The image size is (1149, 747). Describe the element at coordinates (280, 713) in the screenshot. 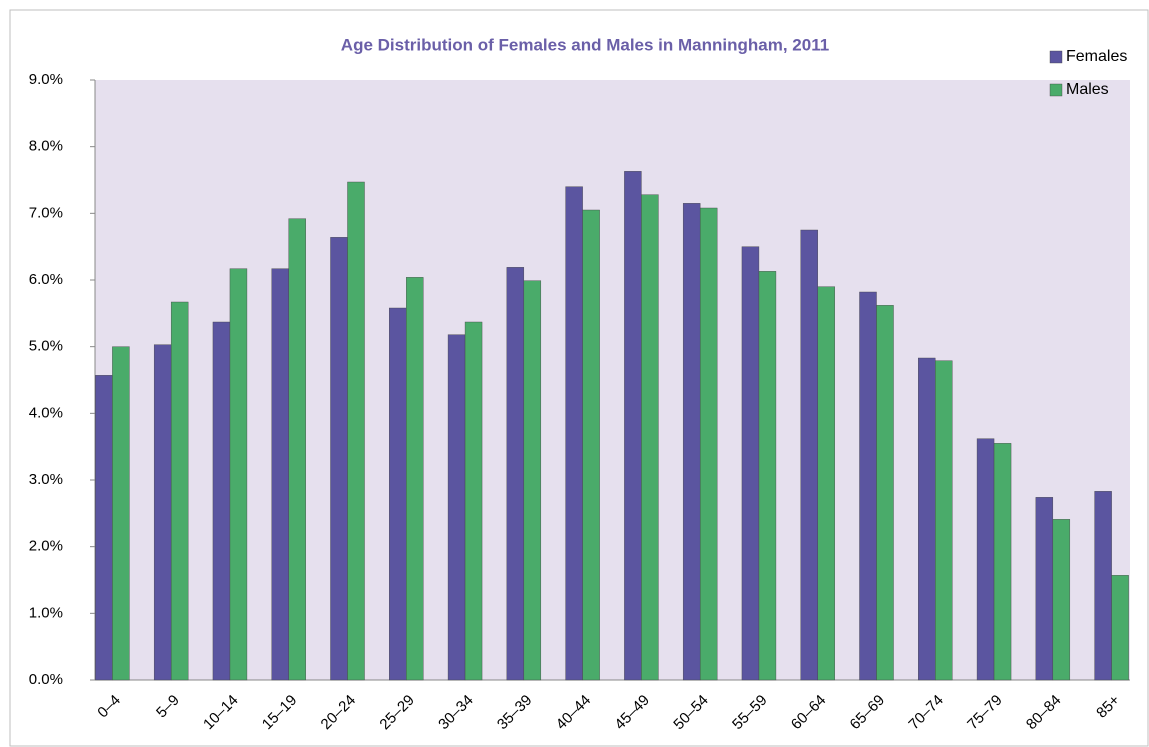

I see `x-tick-label: 15–19` at that location.